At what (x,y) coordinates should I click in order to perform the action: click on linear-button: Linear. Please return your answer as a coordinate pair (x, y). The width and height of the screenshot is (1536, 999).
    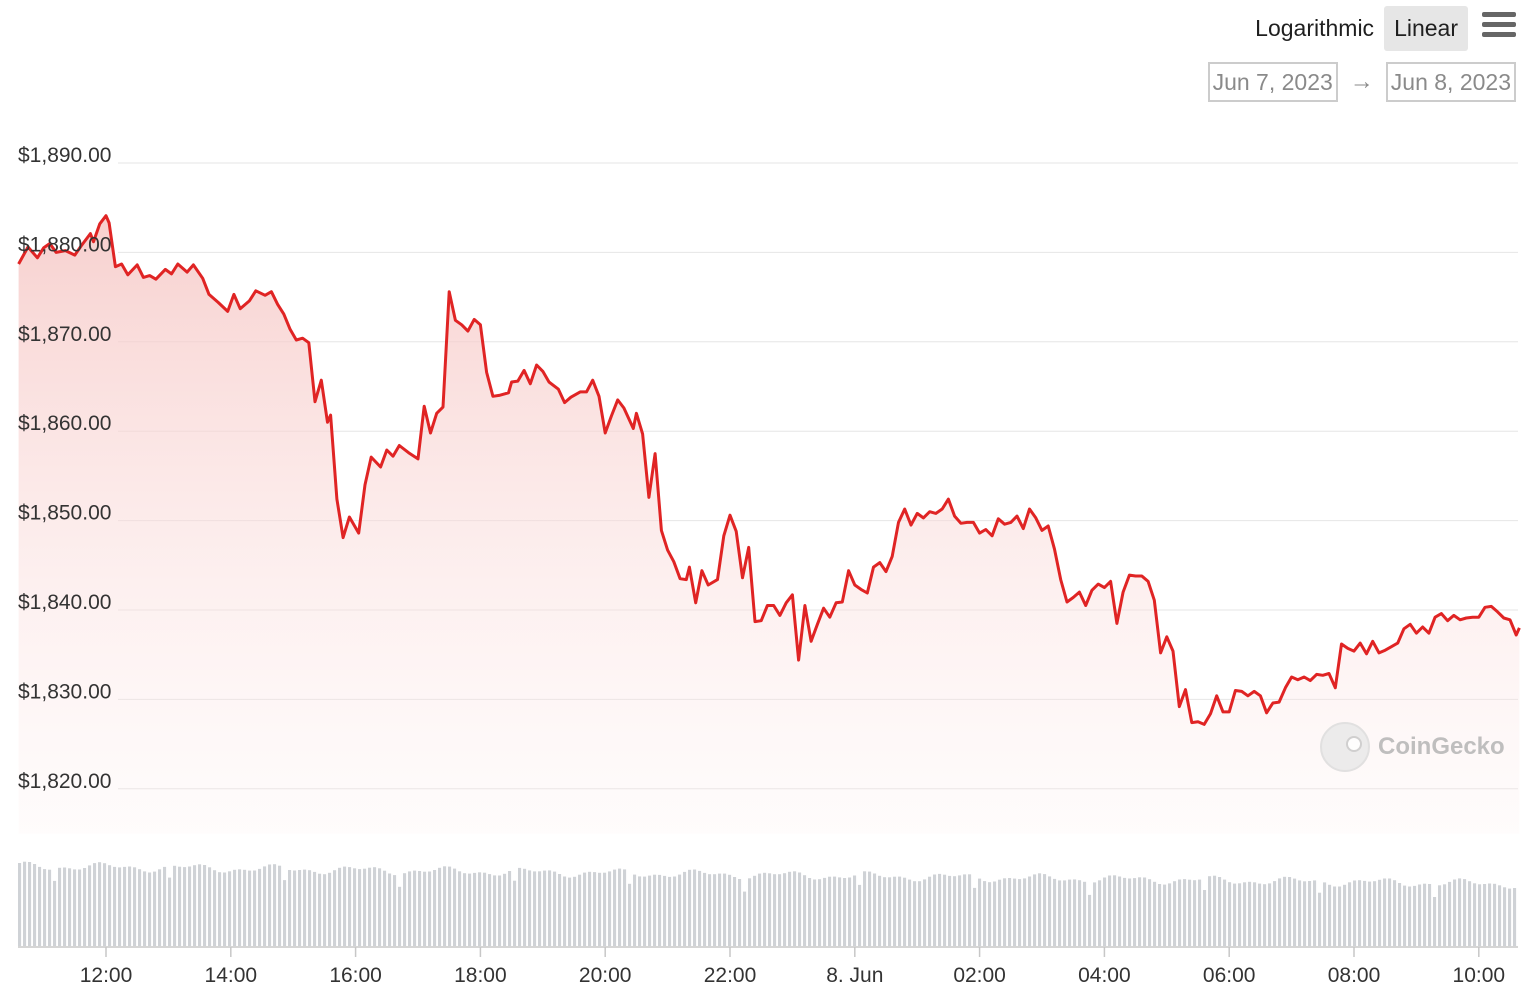
    Looking at the image, I should click on (1426, 28).